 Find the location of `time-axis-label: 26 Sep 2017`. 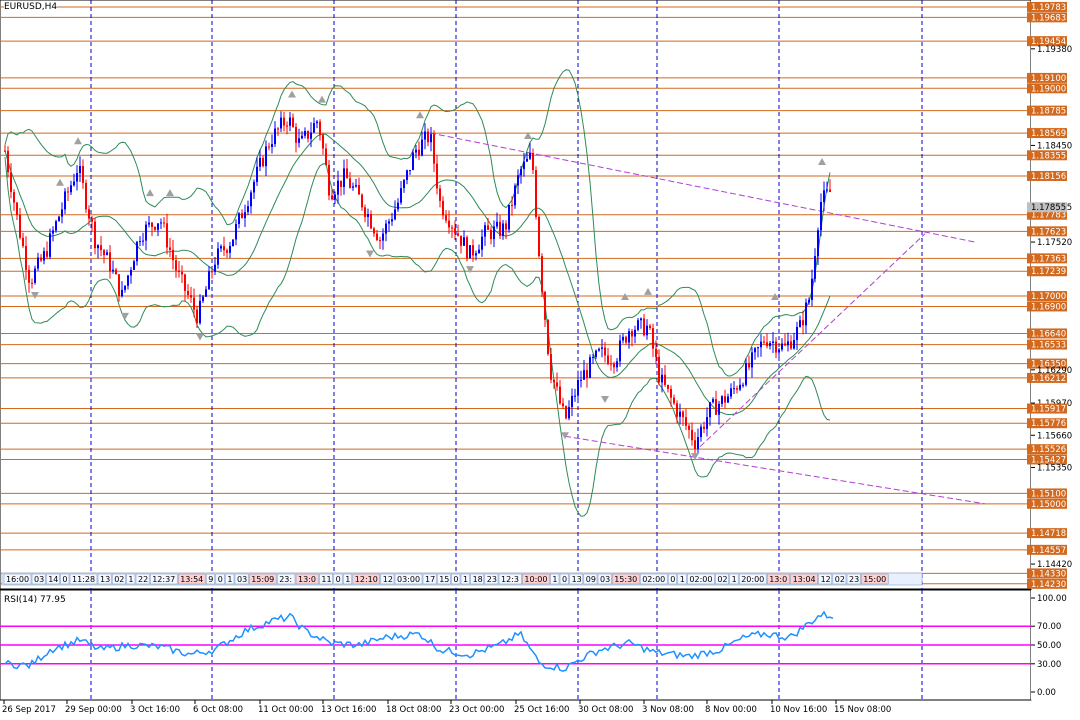

time-axis-label: 26 Sep 2017 is located at coordinates (29, 710).